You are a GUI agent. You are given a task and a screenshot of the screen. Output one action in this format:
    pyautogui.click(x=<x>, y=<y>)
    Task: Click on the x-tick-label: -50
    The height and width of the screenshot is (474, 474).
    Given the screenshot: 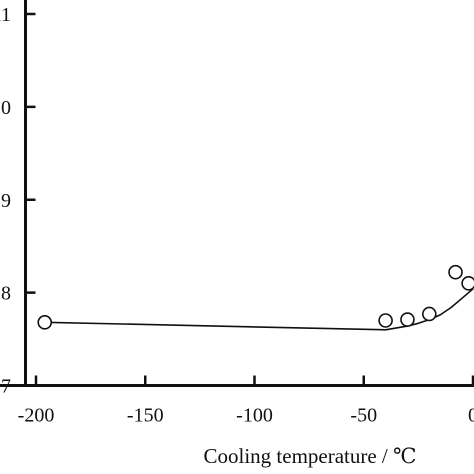 What is the action you would take?
    pyautogui.click(x=363, y=416)
    